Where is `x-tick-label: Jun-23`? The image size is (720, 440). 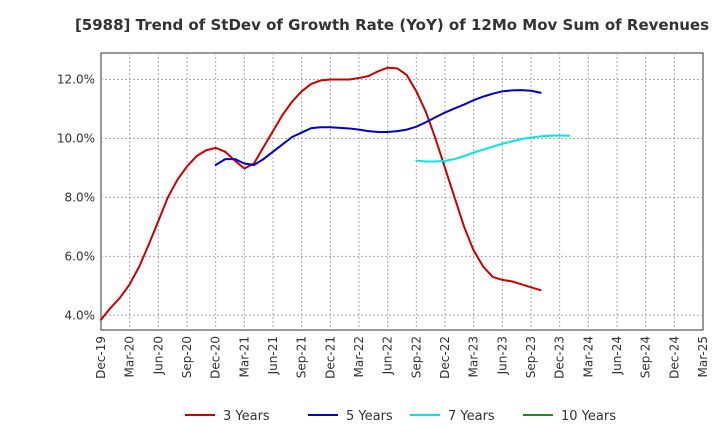
x-tick-label: Jun-23 is located at coordinates (502, 355).